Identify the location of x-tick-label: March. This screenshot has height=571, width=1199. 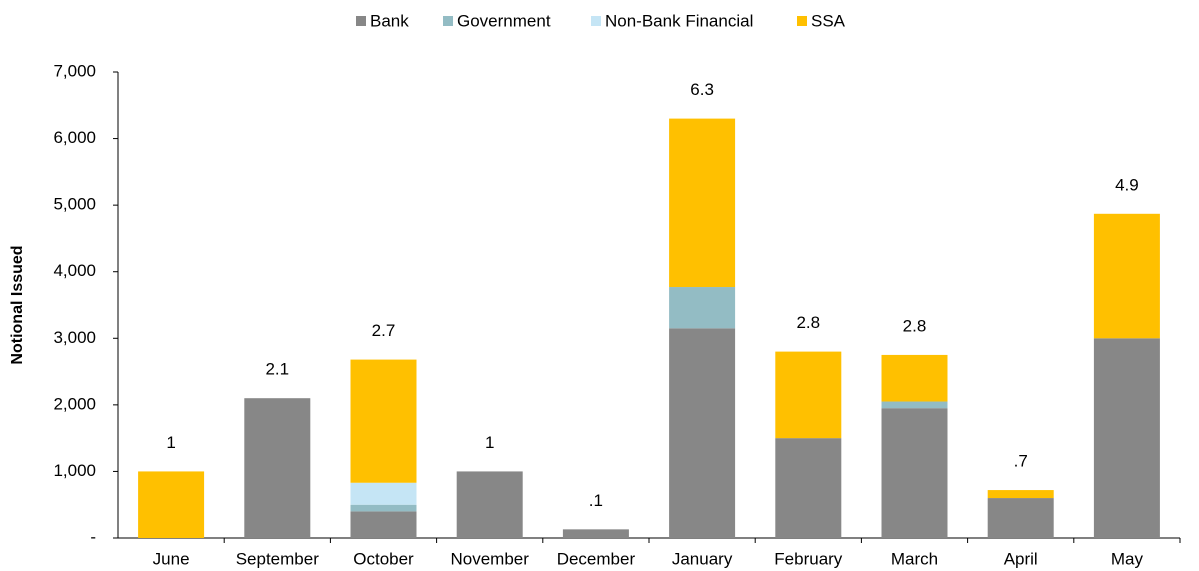
(914, 558).